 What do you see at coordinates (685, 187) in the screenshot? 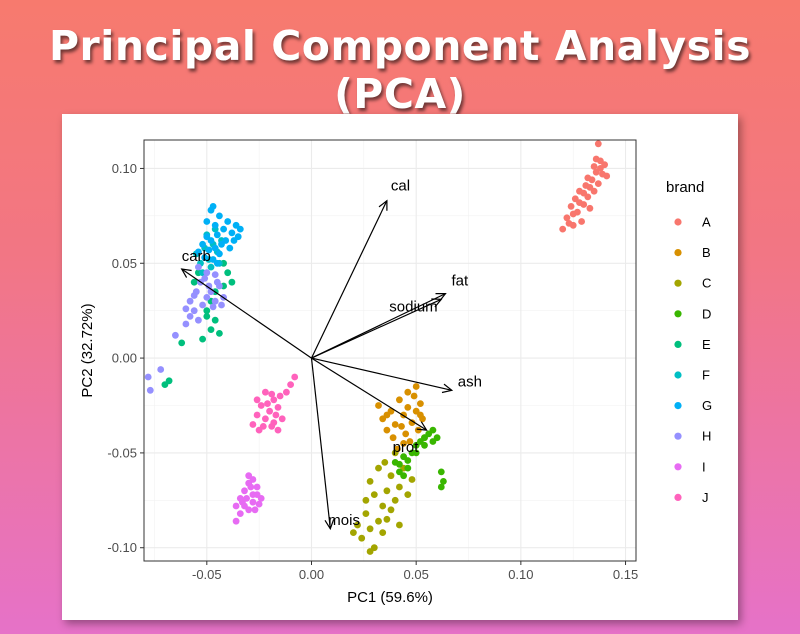
I see `legend-title: brand` at bounding box center [685, 187].